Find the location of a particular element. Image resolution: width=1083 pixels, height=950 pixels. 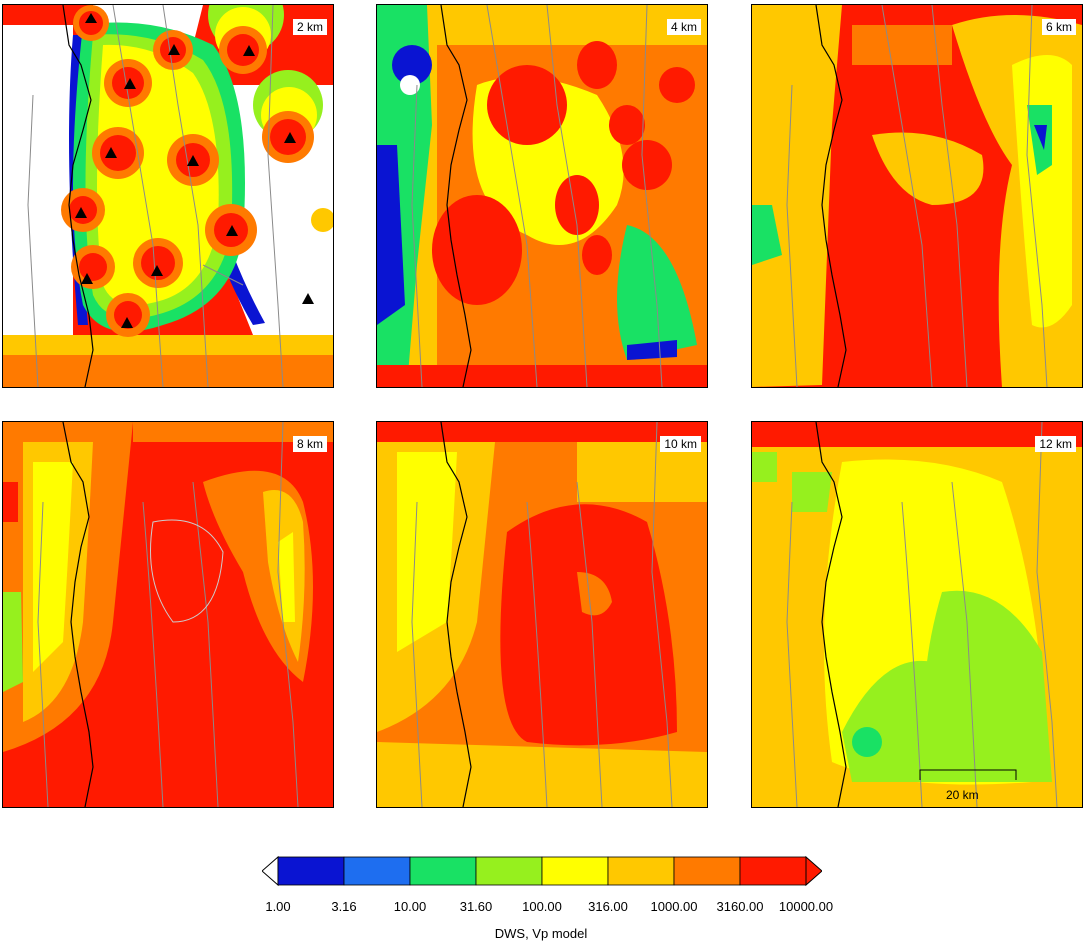

depth-label: 2 km is located at coordinates (309, 27).